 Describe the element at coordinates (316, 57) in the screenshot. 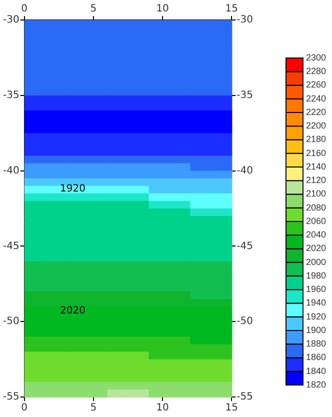

I see `color-bar-label: 2300` at that location.